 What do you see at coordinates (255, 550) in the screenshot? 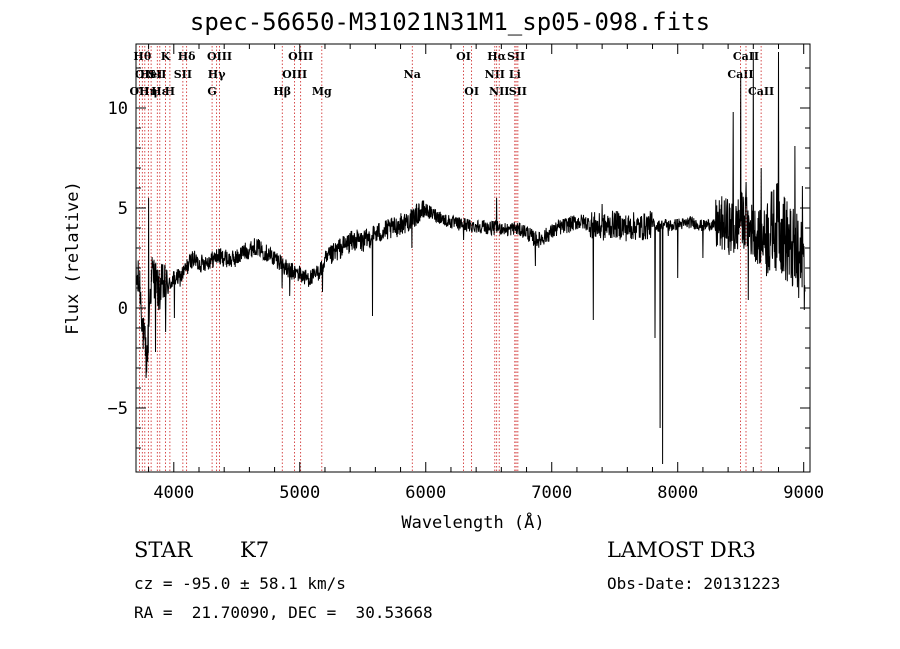
I see `object-subclass: K7` at bounding box center [255, 550].